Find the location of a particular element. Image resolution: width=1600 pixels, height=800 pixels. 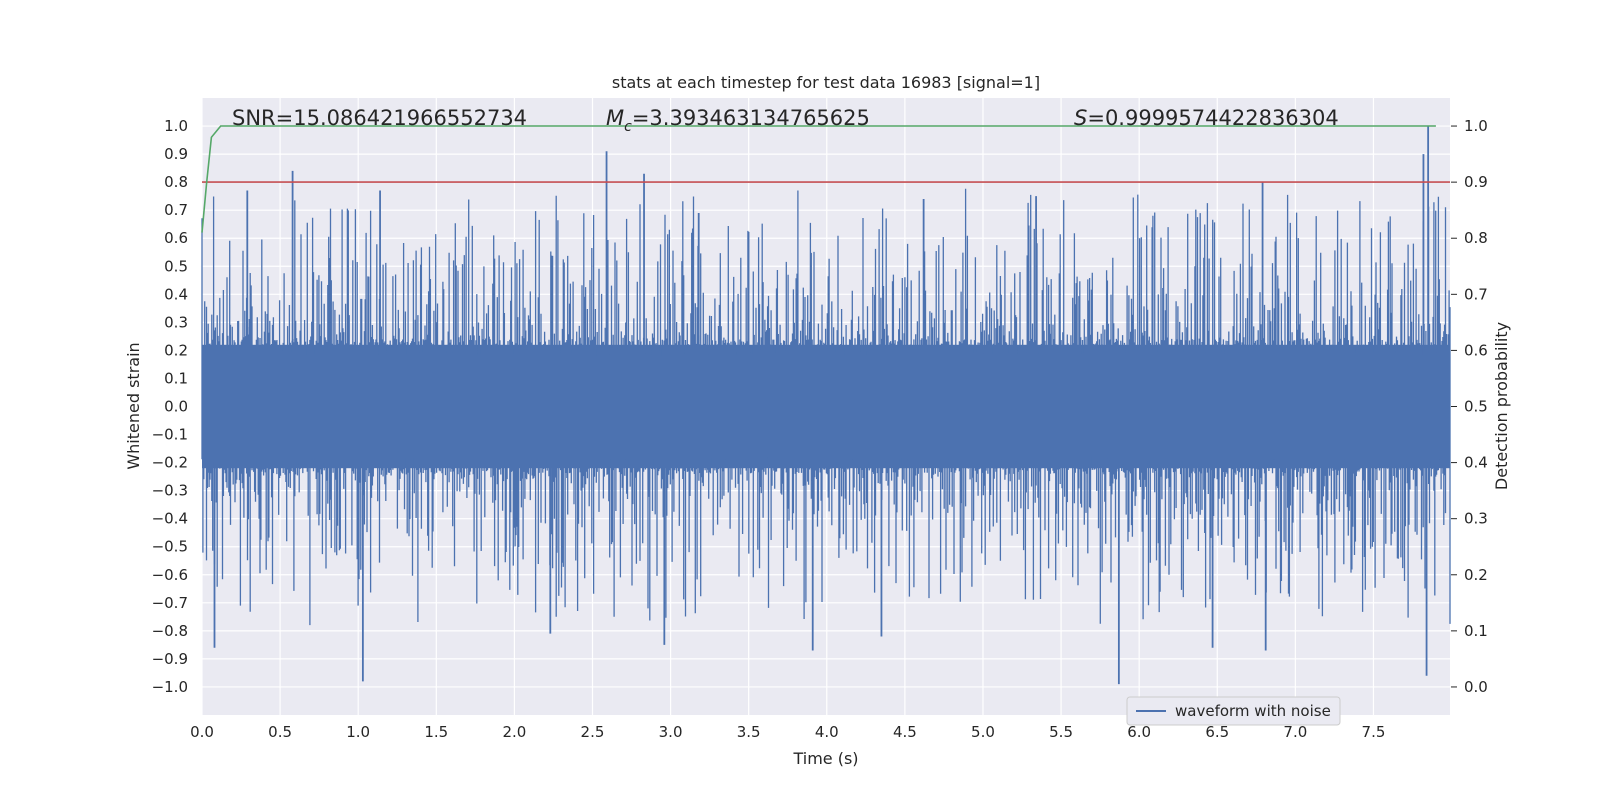

legend: waveform with noise is located at coordinates (1233, 711).